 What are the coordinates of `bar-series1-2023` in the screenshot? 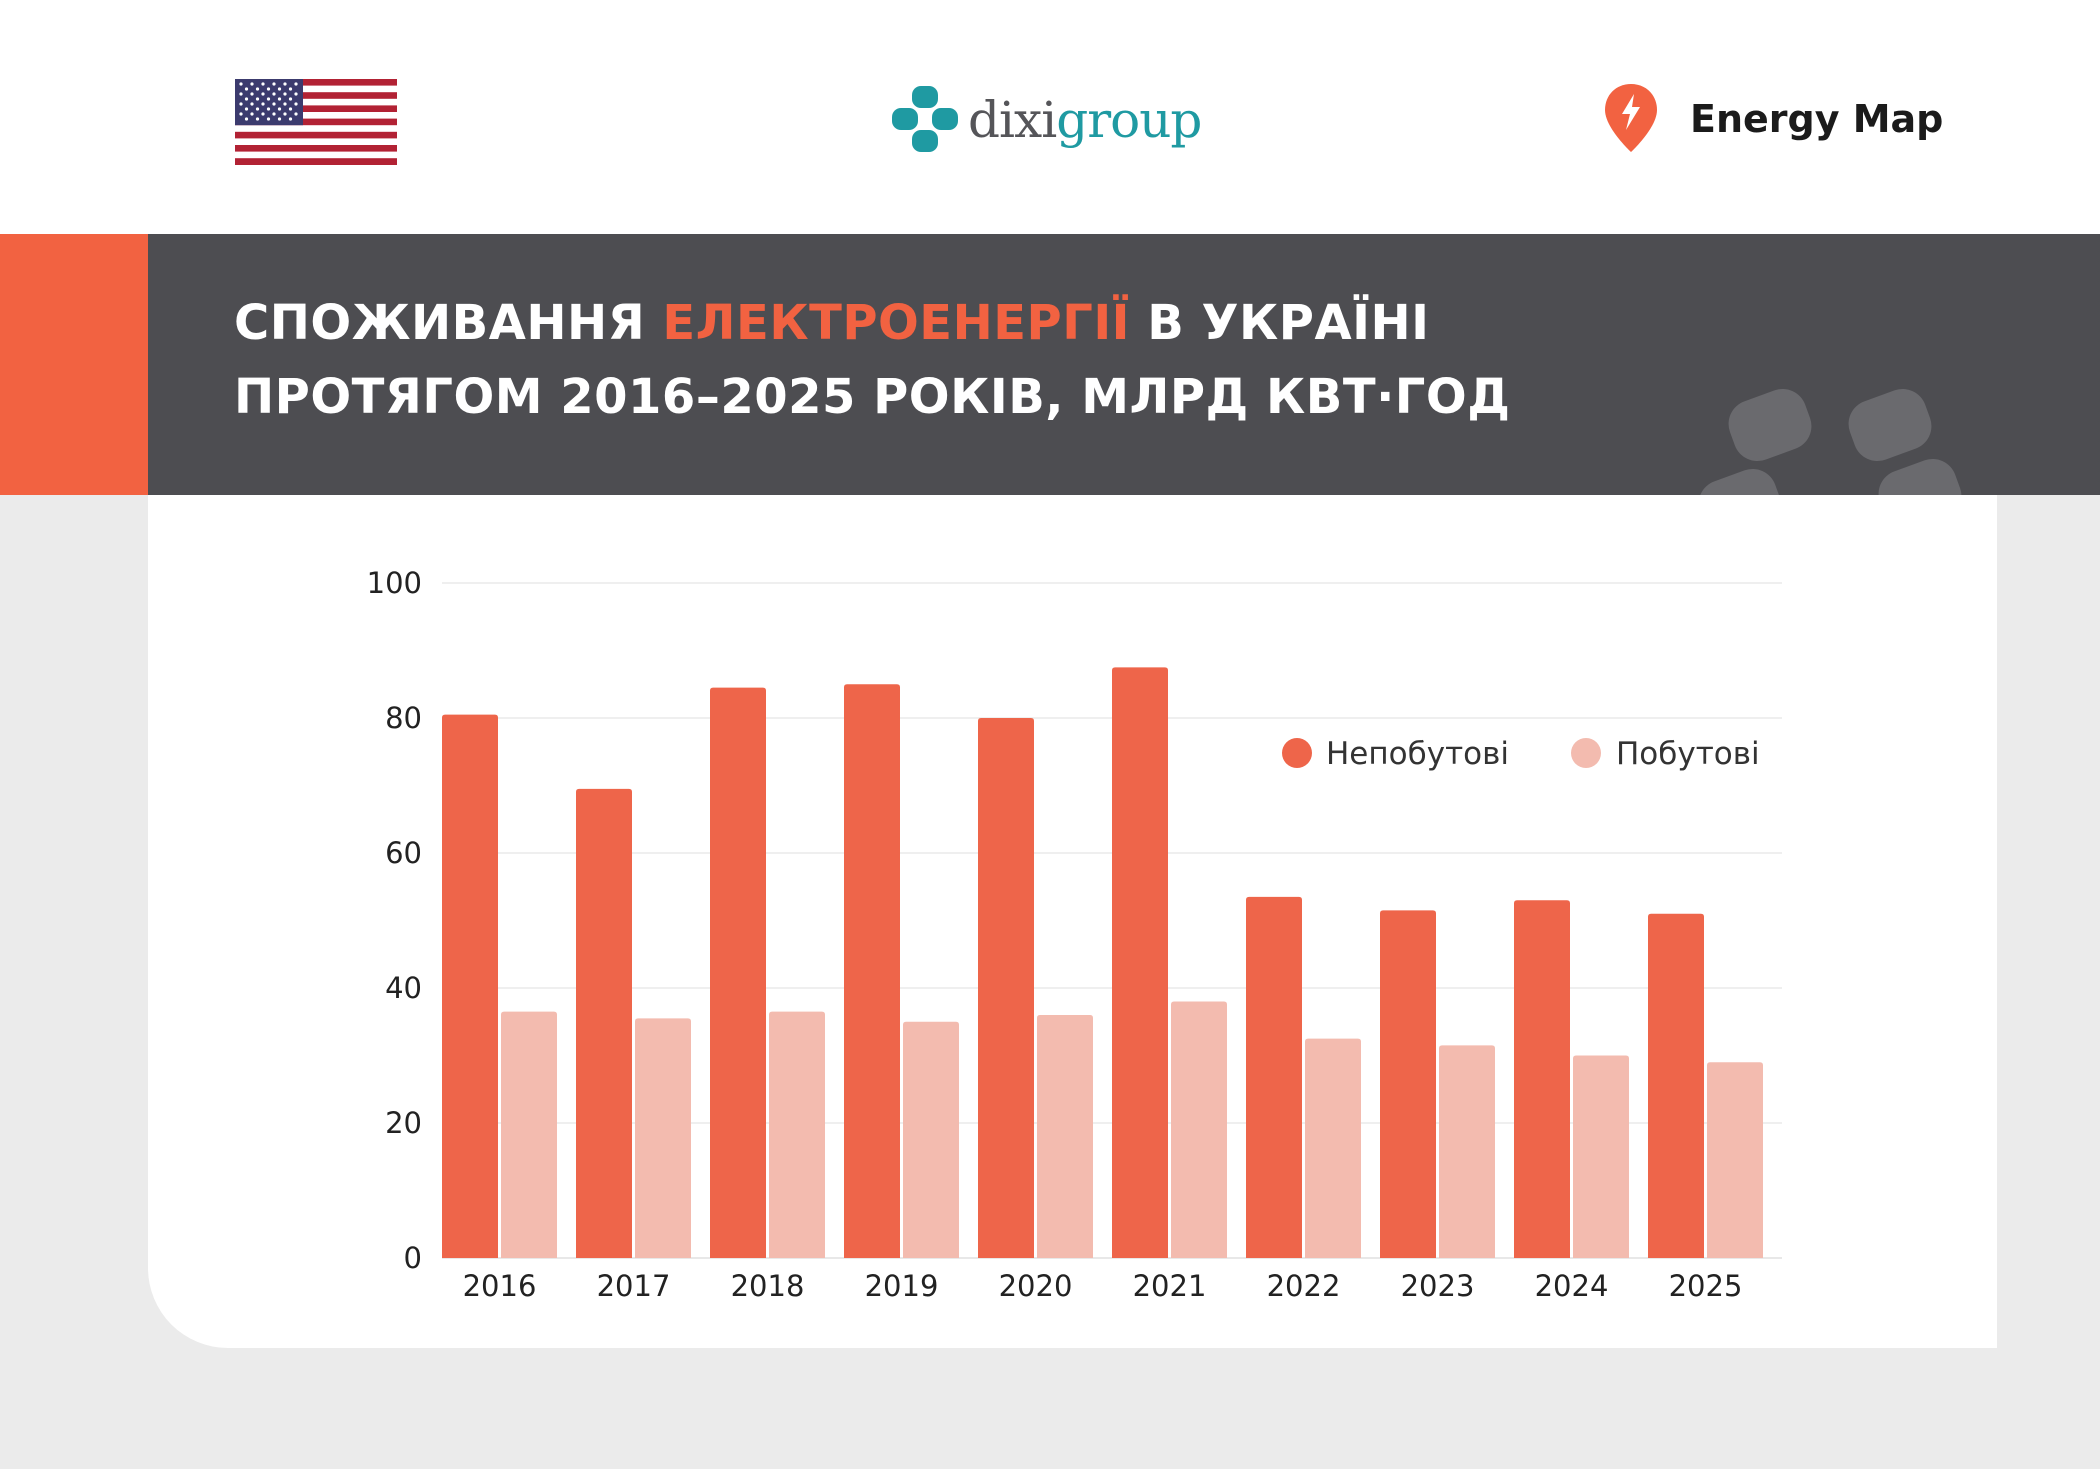 It's located at (1408, 1084).